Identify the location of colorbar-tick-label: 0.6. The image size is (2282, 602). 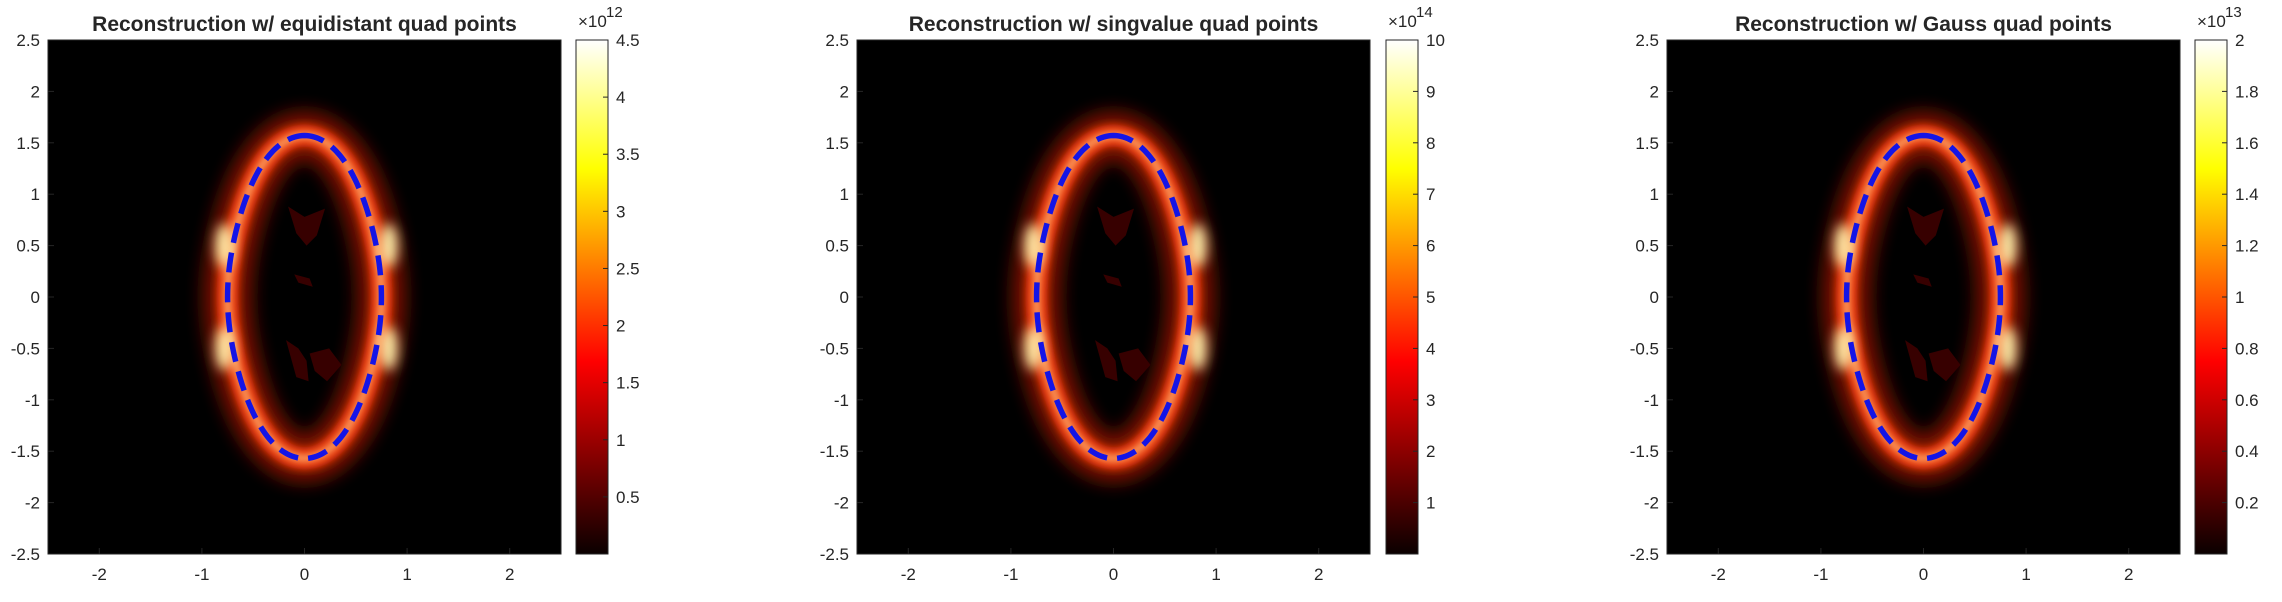
(2247, 400).